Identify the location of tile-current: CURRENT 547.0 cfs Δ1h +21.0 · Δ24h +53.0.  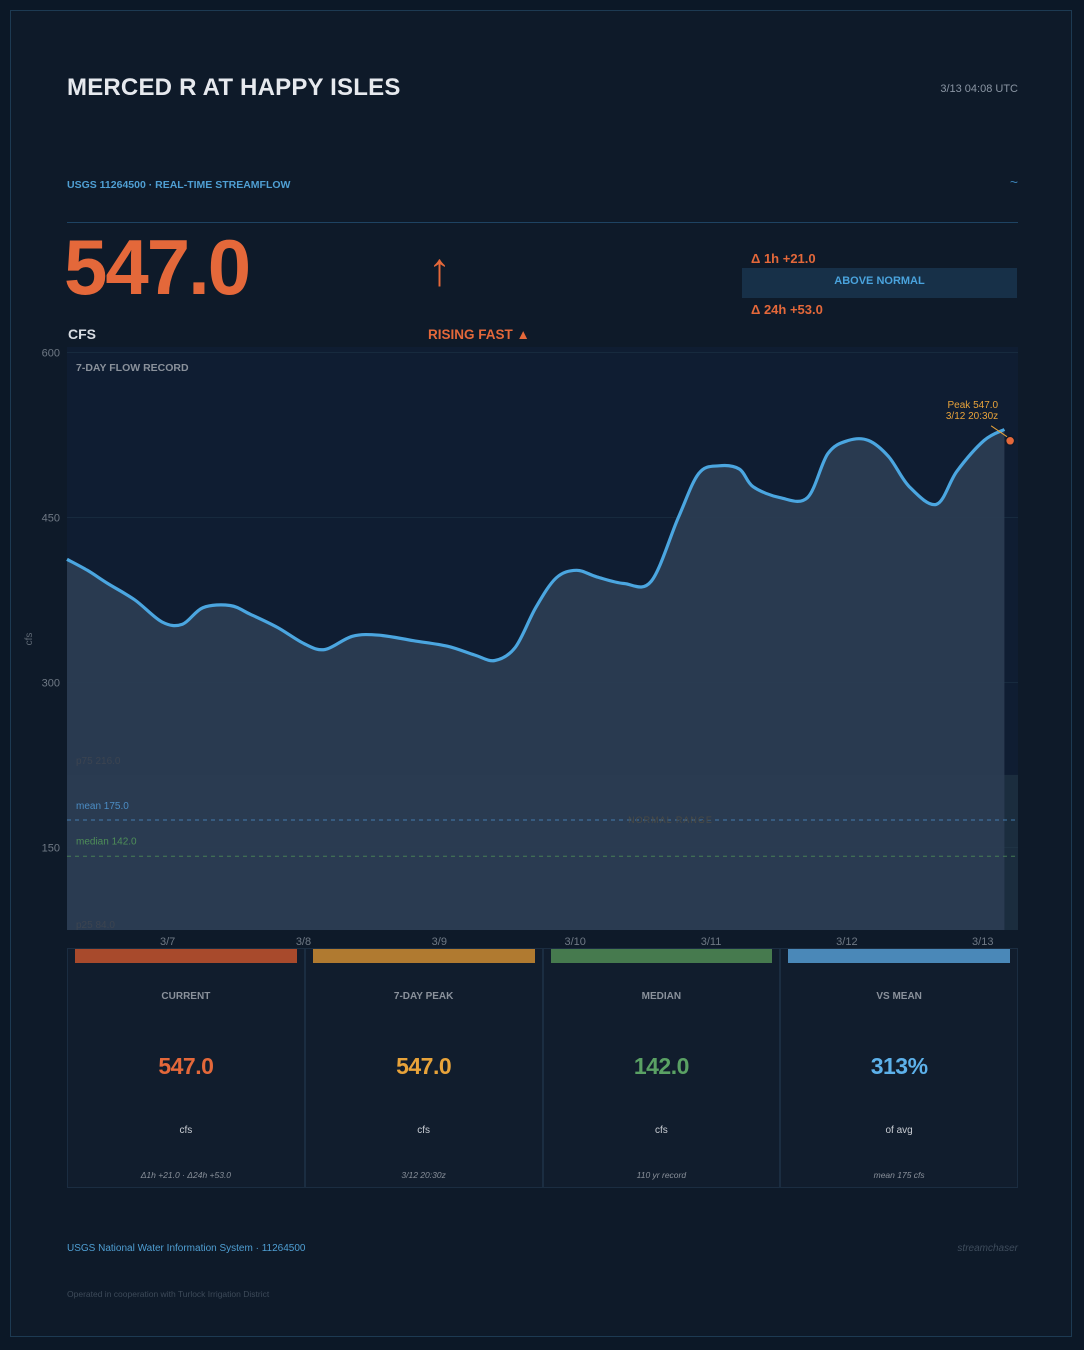
(186, 1068).